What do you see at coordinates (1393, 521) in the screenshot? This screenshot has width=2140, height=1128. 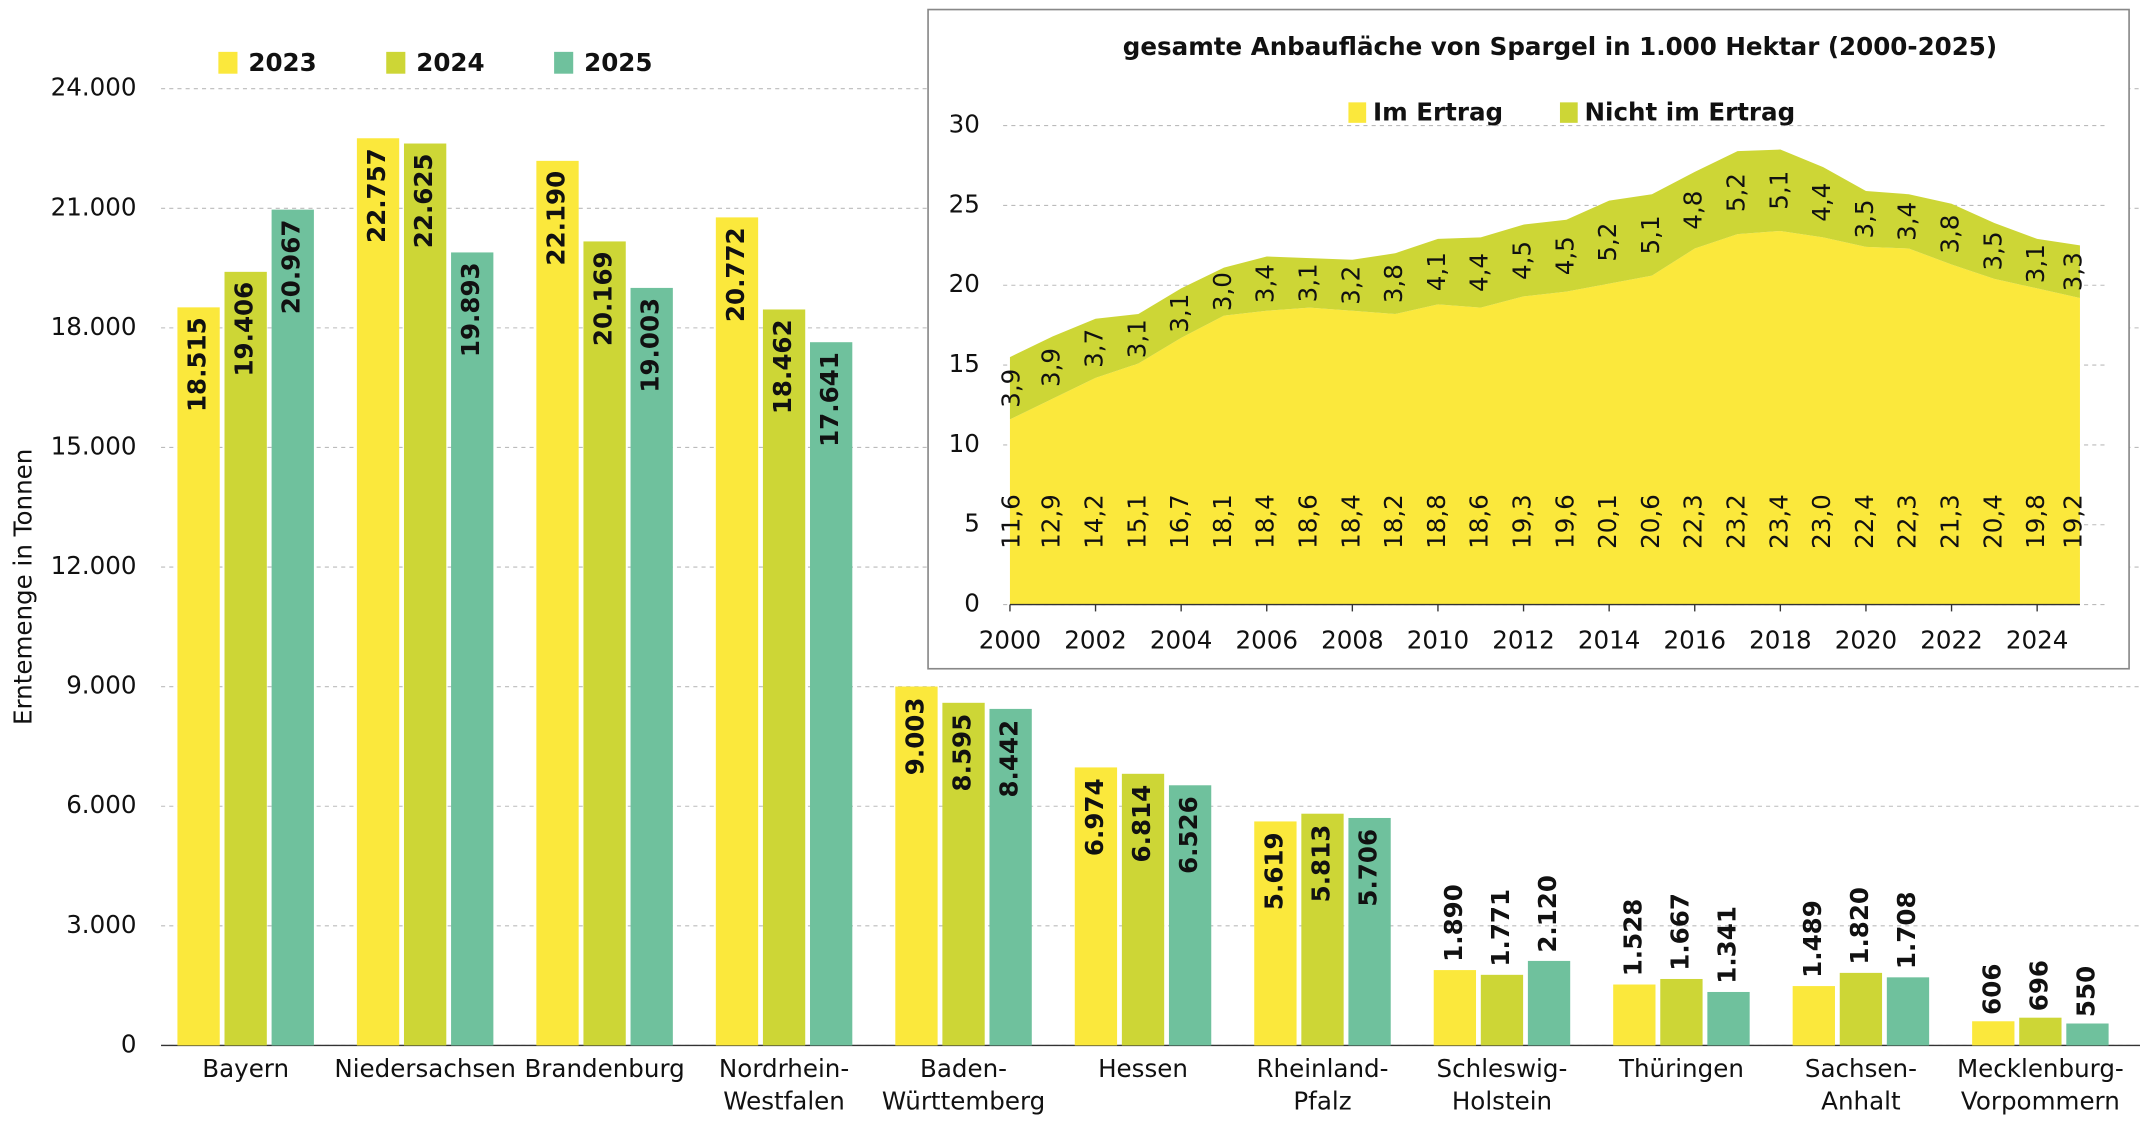 I see `value-label: 18,2` at bounding box center [1393, 521].